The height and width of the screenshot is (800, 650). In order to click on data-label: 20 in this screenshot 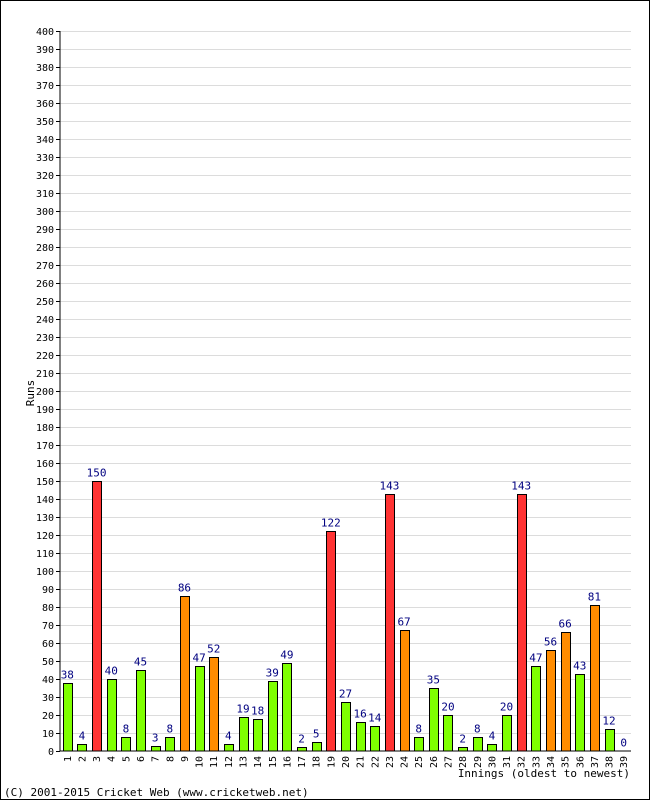, I will do `click(506, 707)`.